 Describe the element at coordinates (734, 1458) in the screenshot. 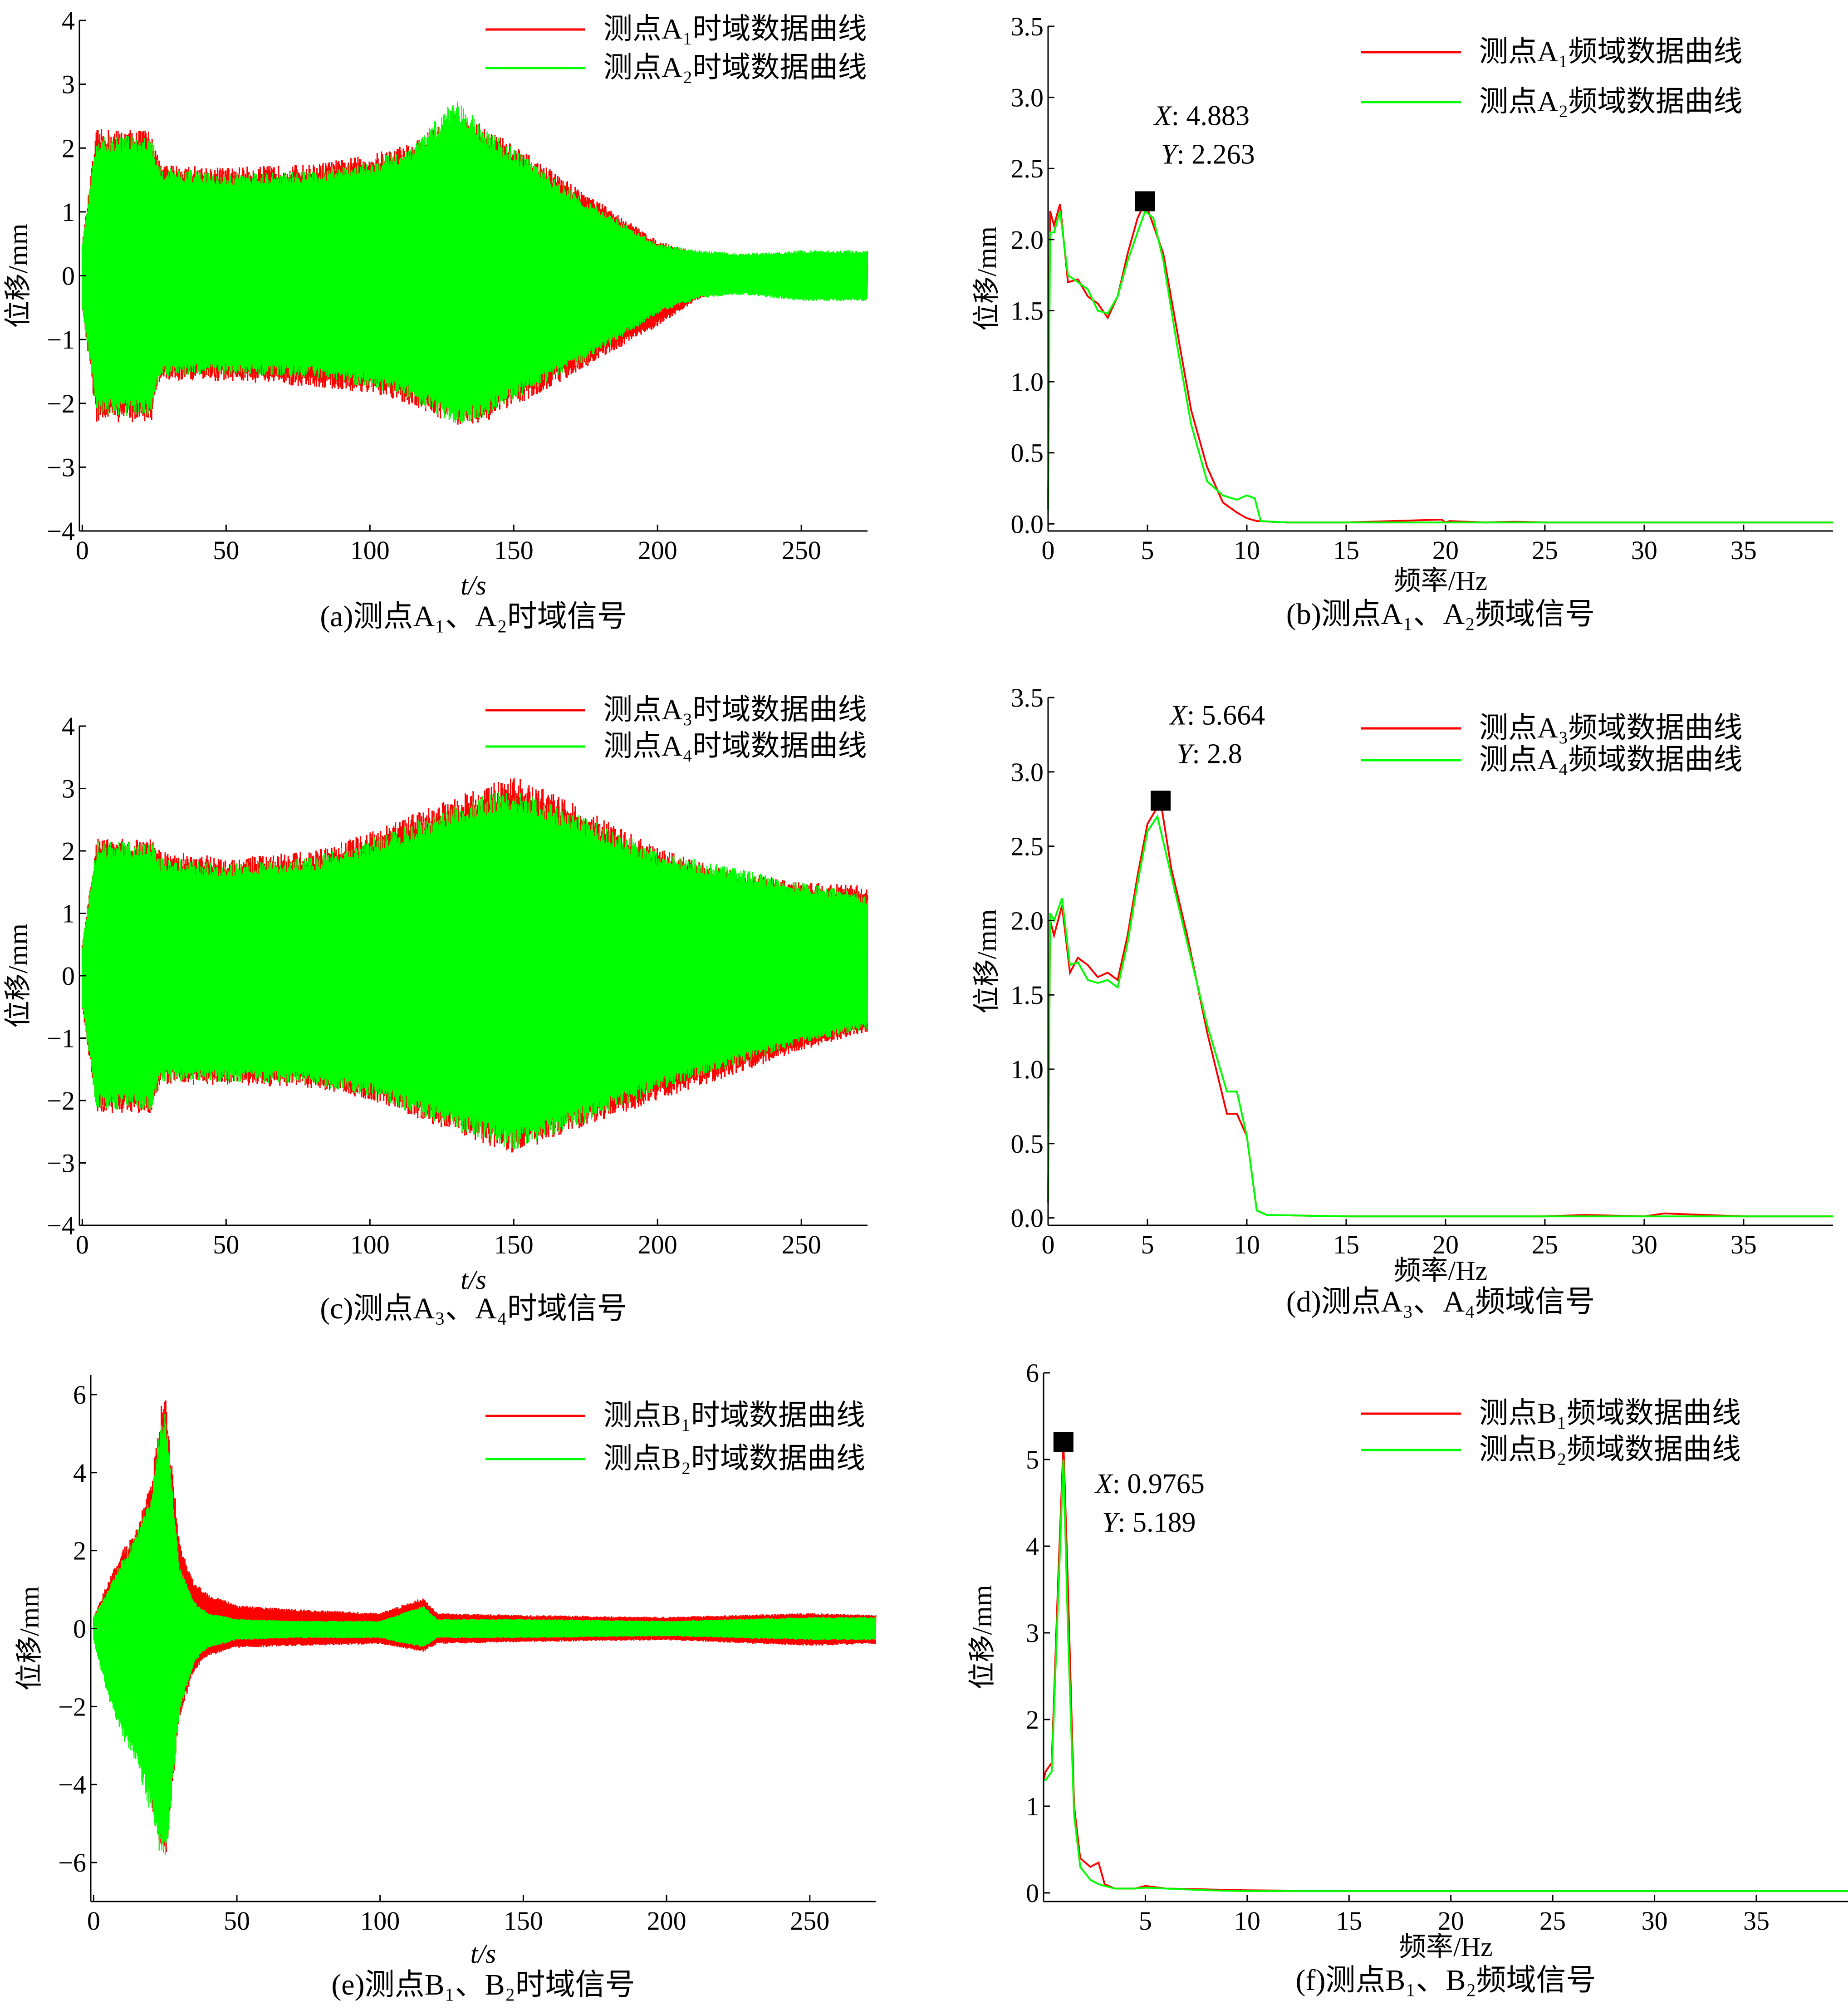

I see `legend-label: 测点B₂时域数据曲线` at that location.